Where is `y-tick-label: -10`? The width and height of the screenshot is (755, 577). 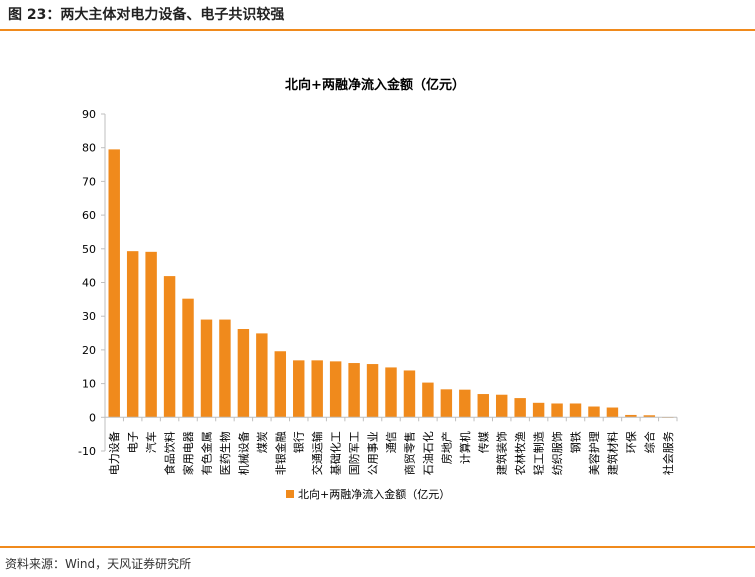 y-tick-label: -10 is located at coordinates (87, 451).